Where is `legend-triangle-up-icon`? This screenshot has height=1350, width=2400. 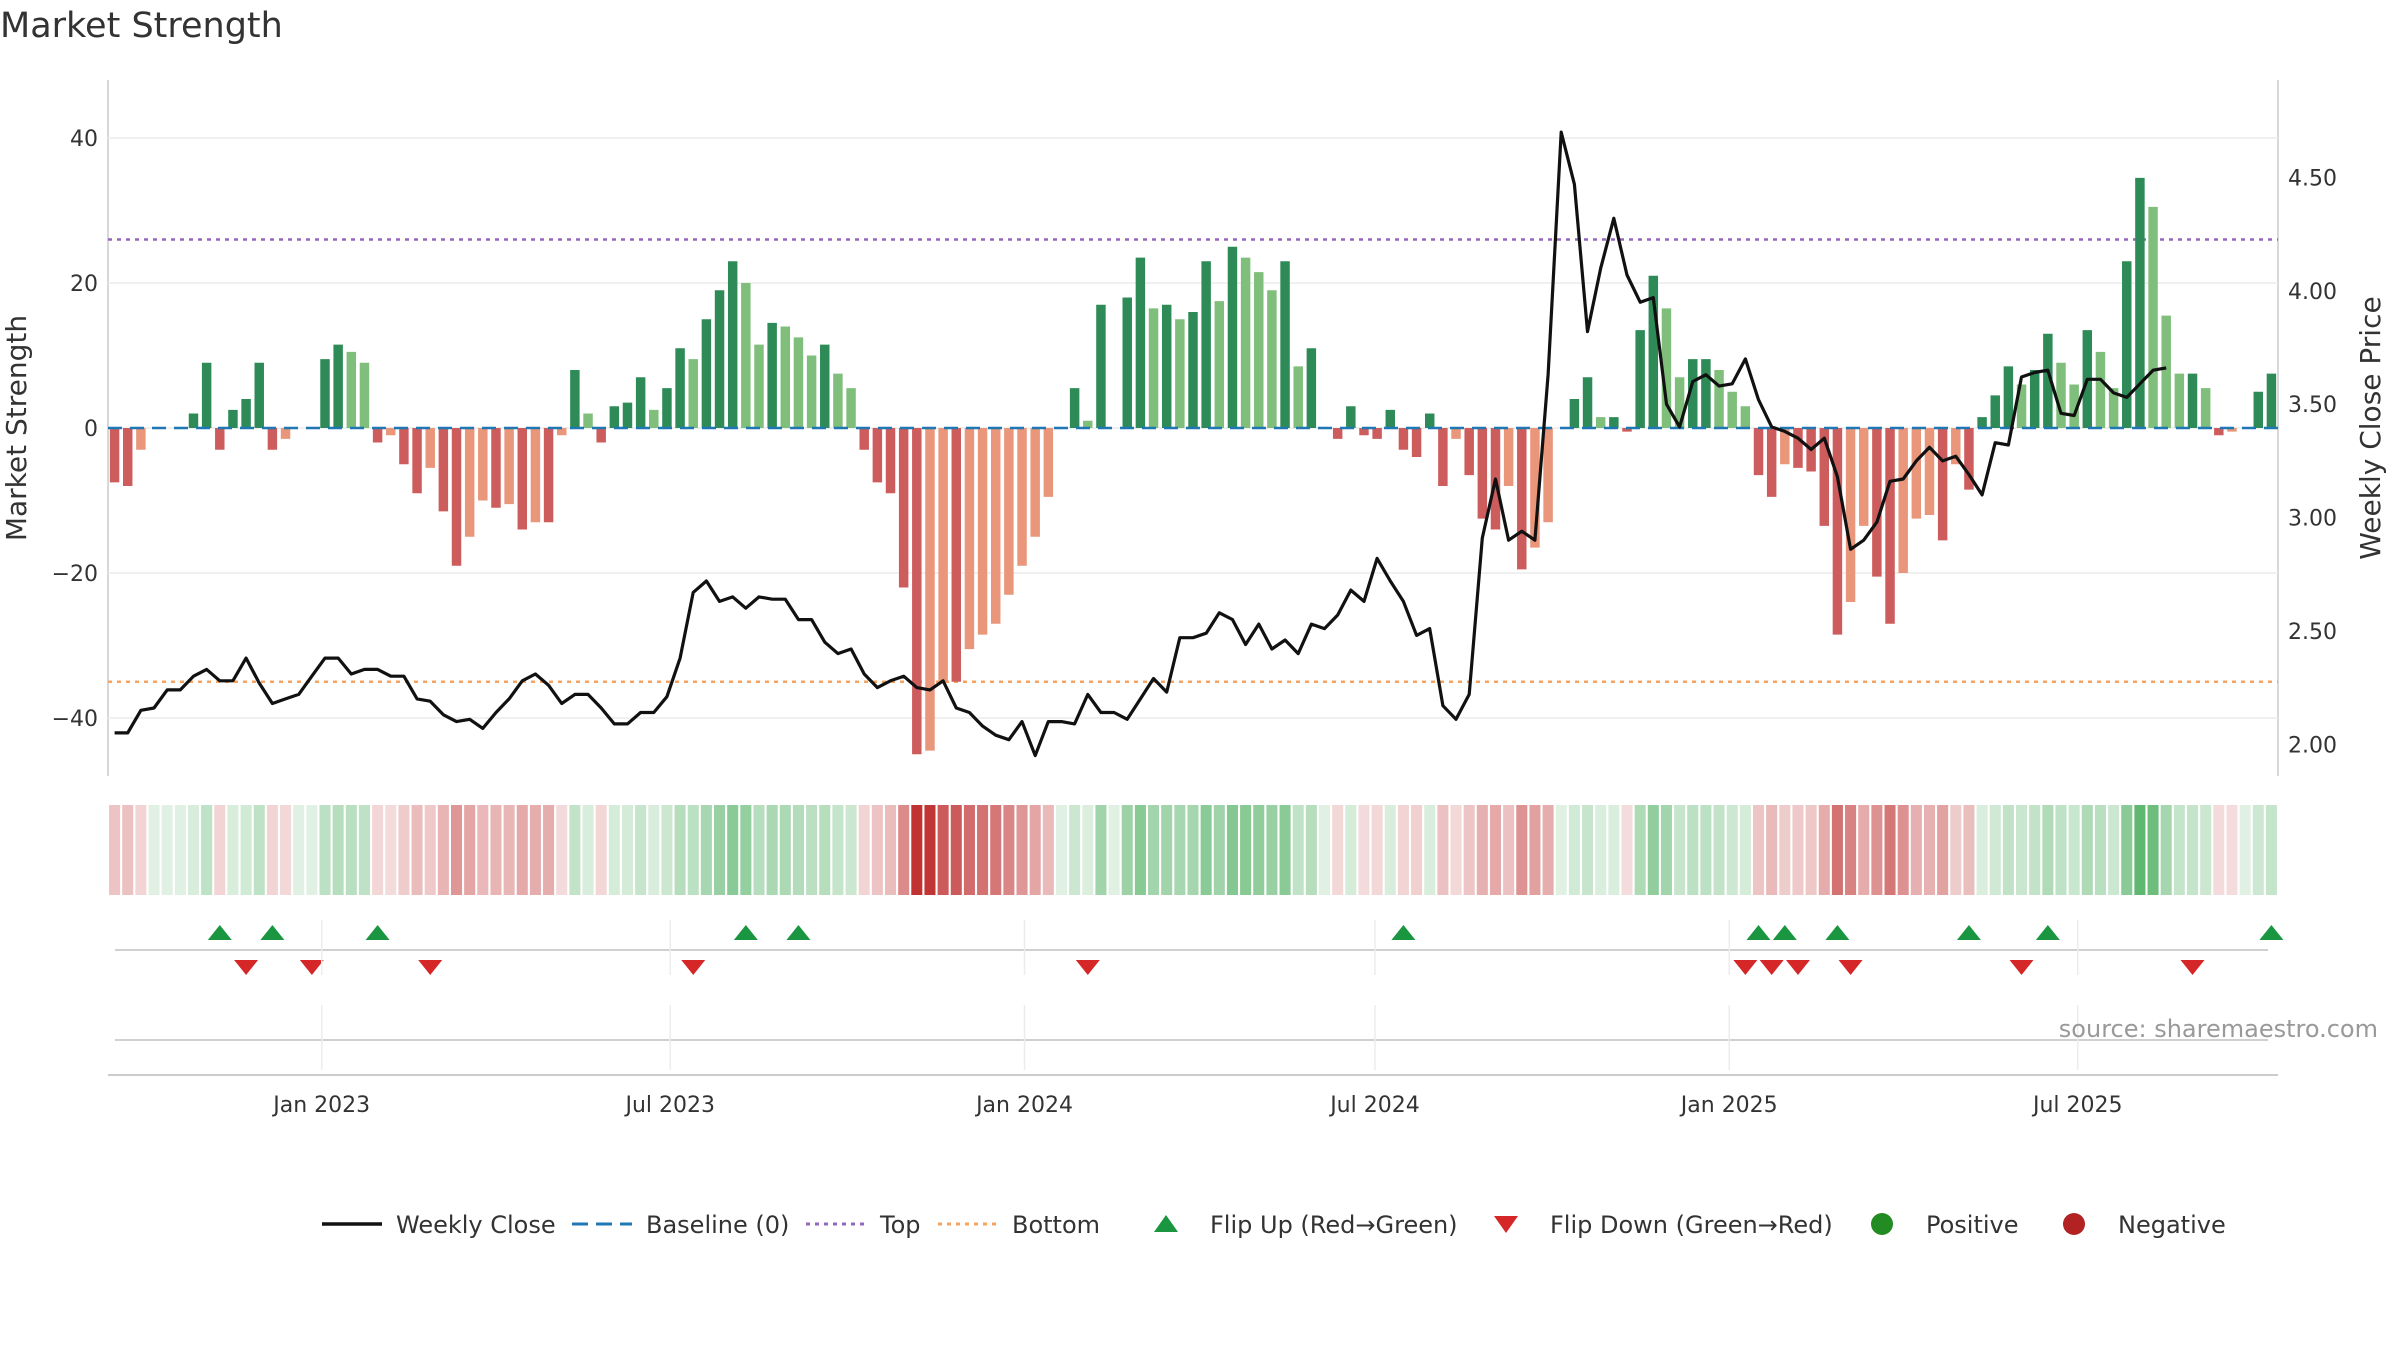
legend-triangle-up-icon is located at coordinates (1166, 1223).